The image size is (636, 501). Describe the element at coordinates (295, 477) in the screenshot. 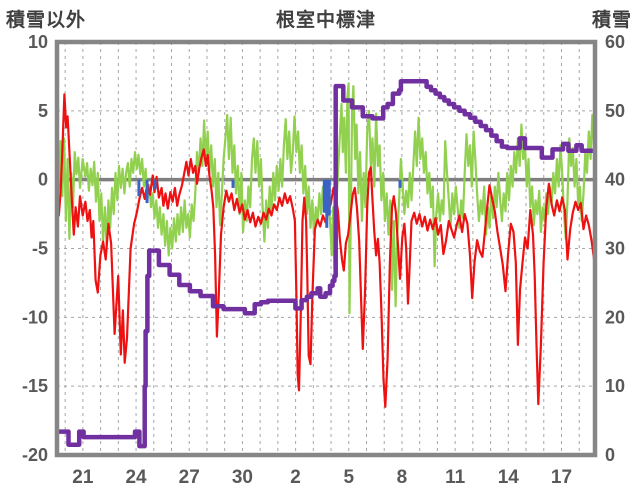

I see `x-axis-tick-label: 2` at that location.